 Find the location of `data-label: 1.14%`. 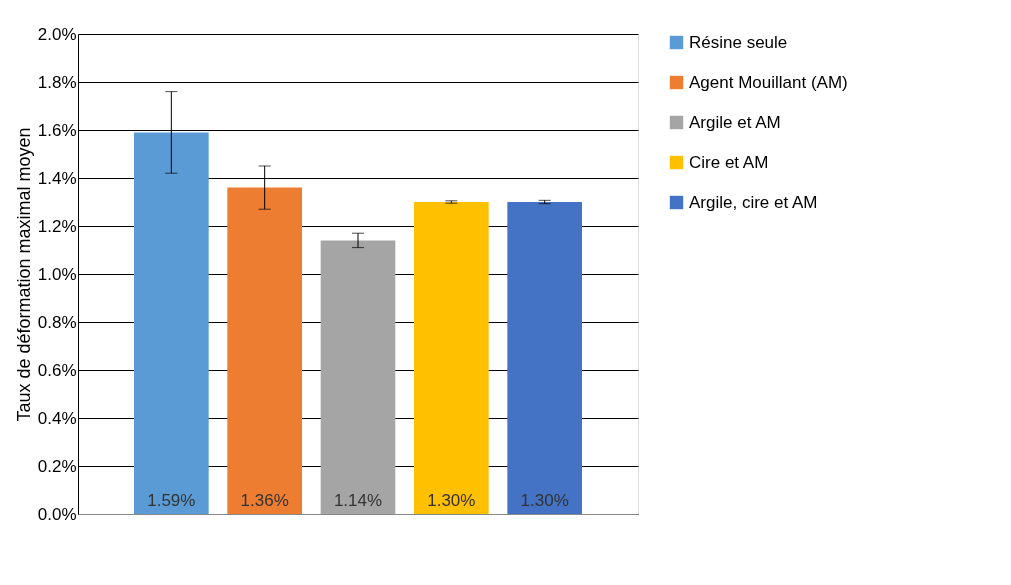

data-label: 1.14% is located at coordinates (358, 500).